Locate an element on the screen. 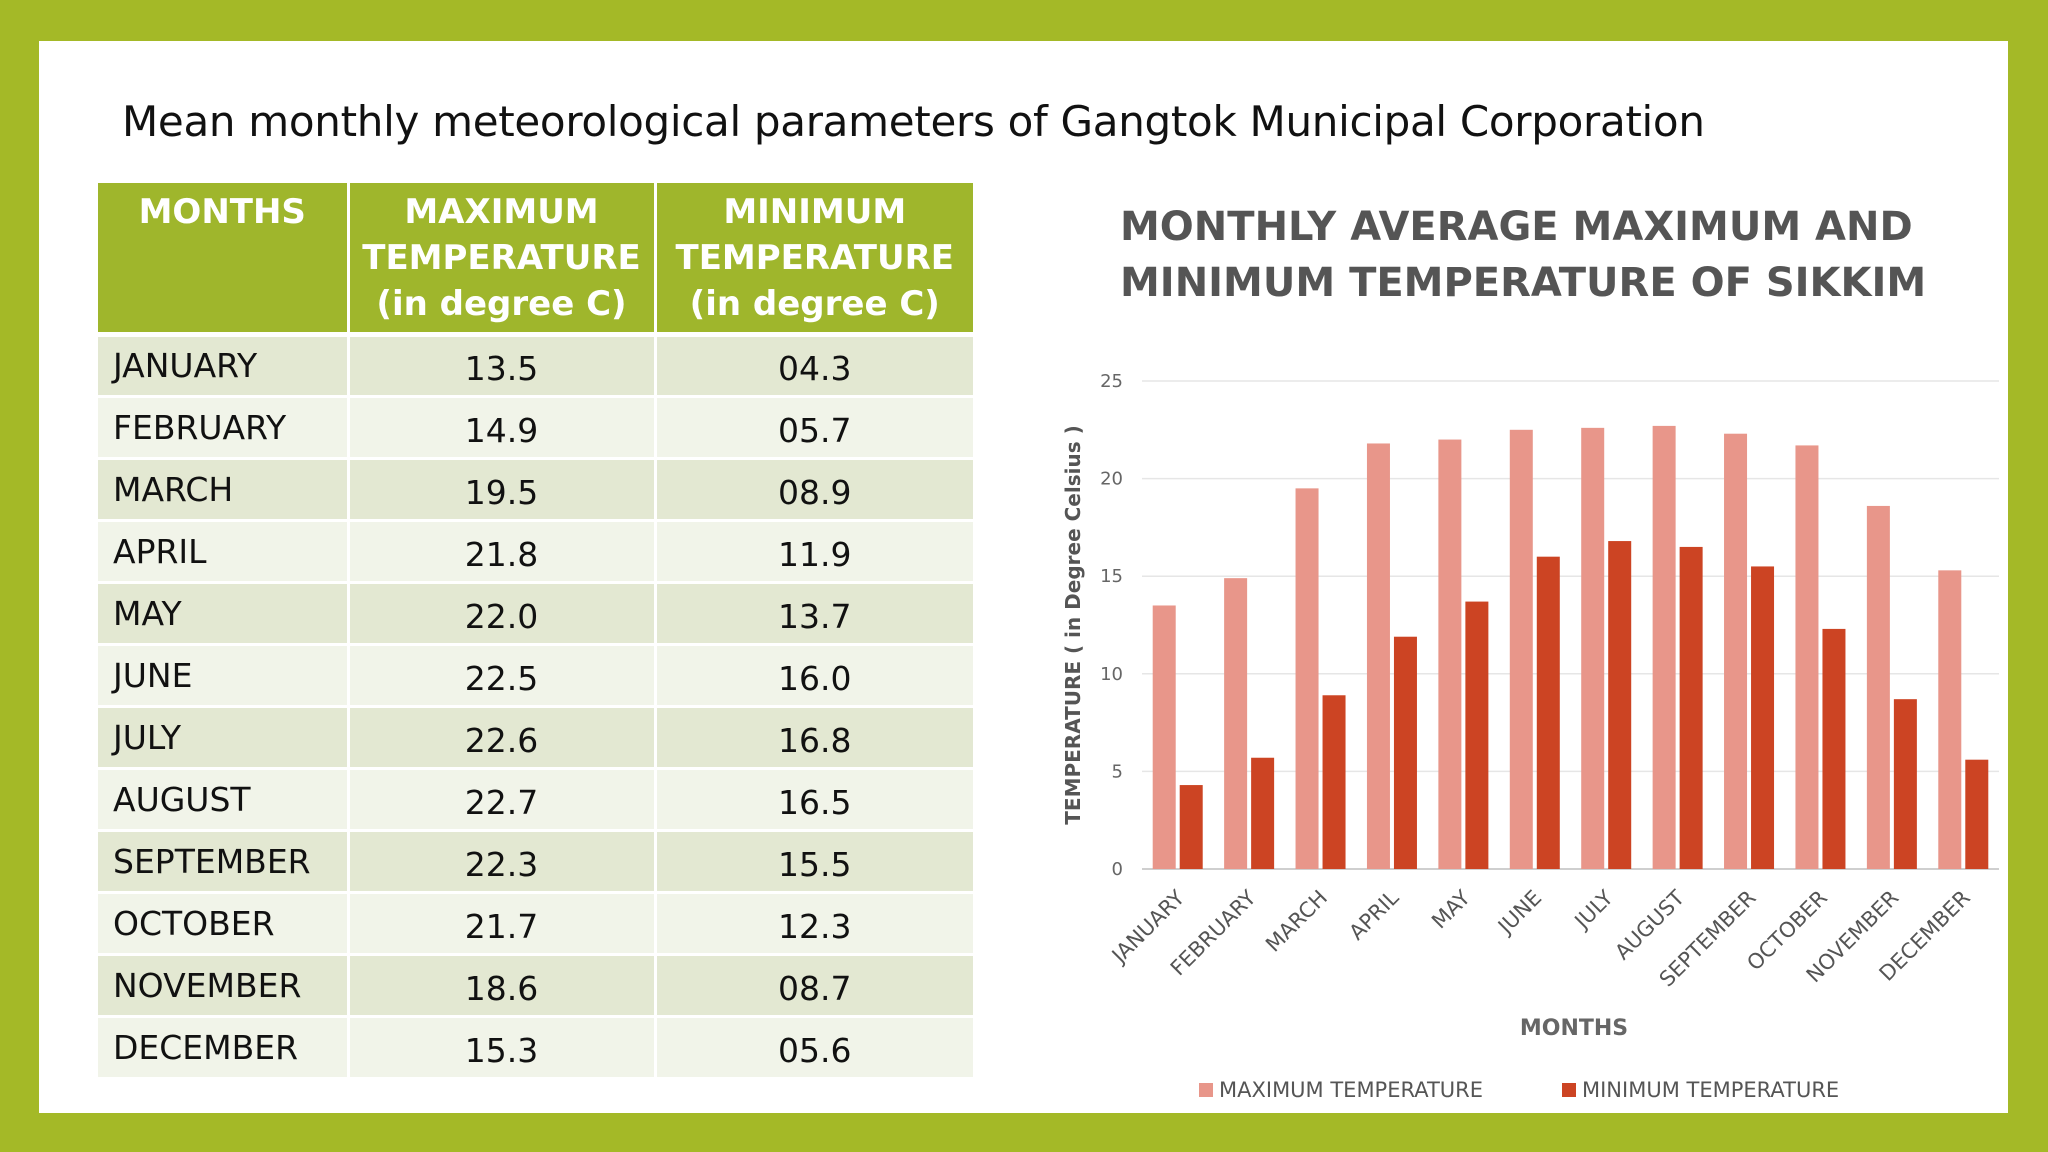 Image resolution: width=2048 pixels, height=1152 pixels. table-header-text: MAXIMUM is located at coordinates (501, 212).